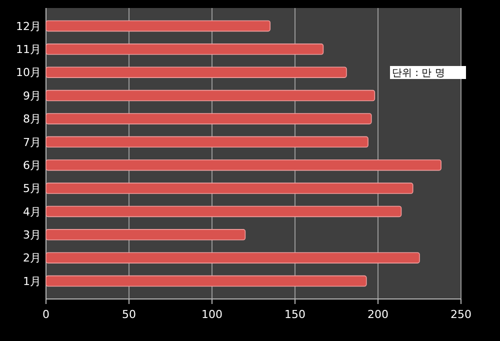 Image resolution: width=500 pixels, height=341 pixels. I want to click on y-tick-label: 3月, so click(32, 235).